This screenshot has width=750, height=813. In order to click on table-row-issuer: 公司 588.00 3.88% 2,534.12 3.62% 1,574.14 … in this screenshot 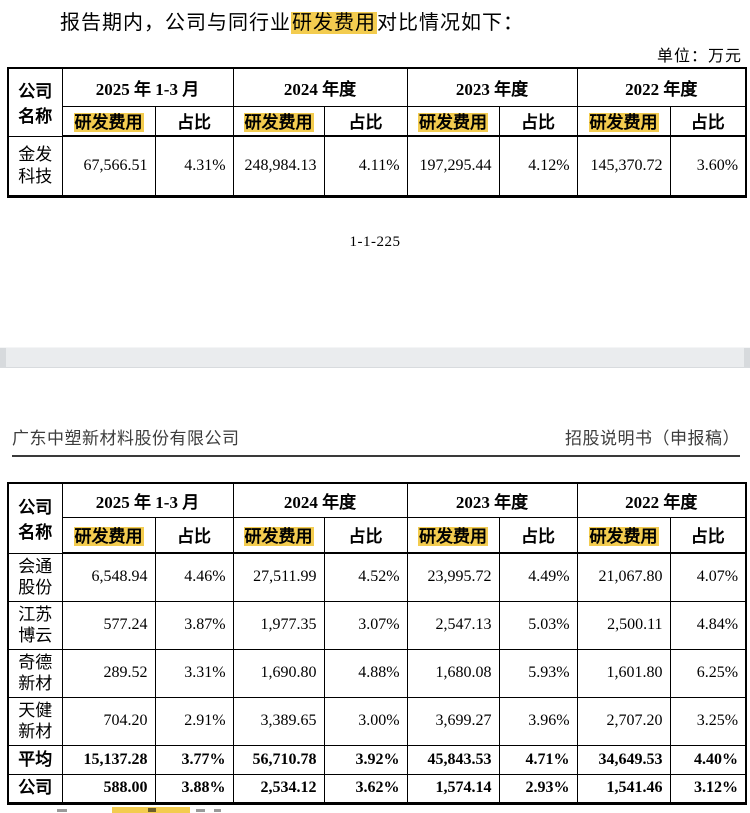, I will do `click(377, 788)`.